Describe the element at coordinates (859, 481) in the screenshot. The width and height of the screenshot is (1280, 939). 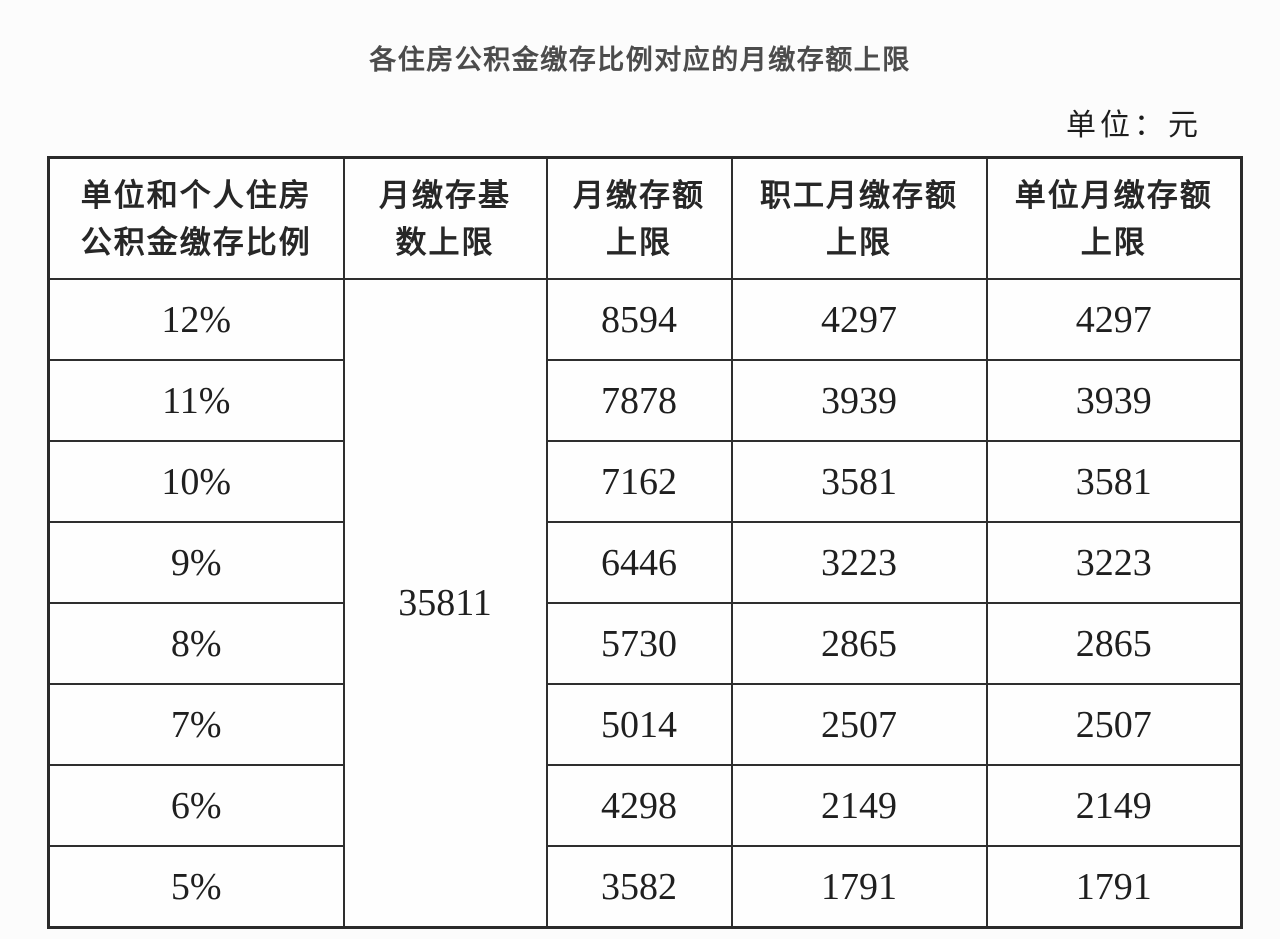
I see `employee-cap-cell: 3581` at that location.